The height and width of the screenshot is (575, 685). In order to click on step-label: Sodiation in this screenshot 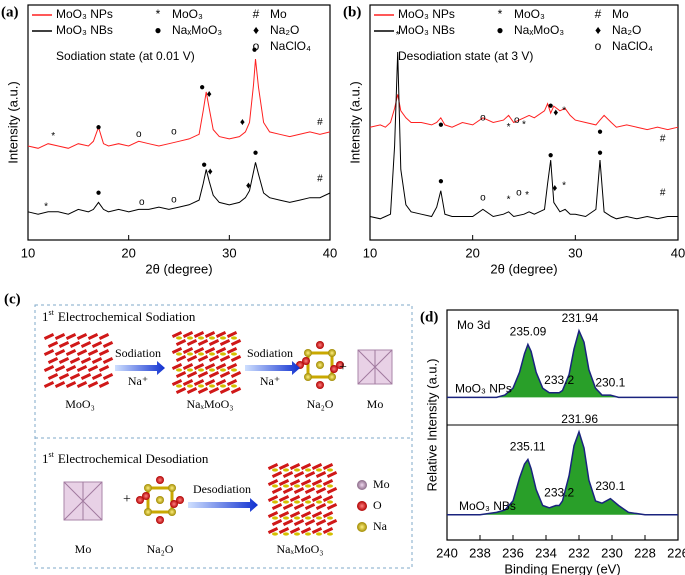, I will do `click(270, 353)`.